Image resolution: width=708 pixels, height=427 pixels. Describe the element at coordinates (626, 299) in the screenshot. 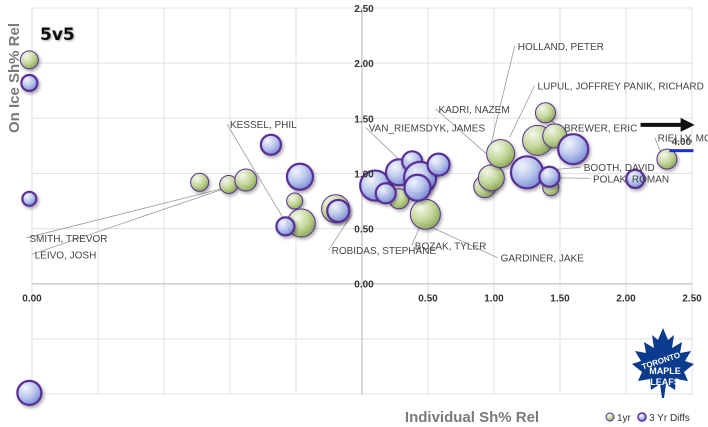

I see `x-tick-label: 2.00` at that location.